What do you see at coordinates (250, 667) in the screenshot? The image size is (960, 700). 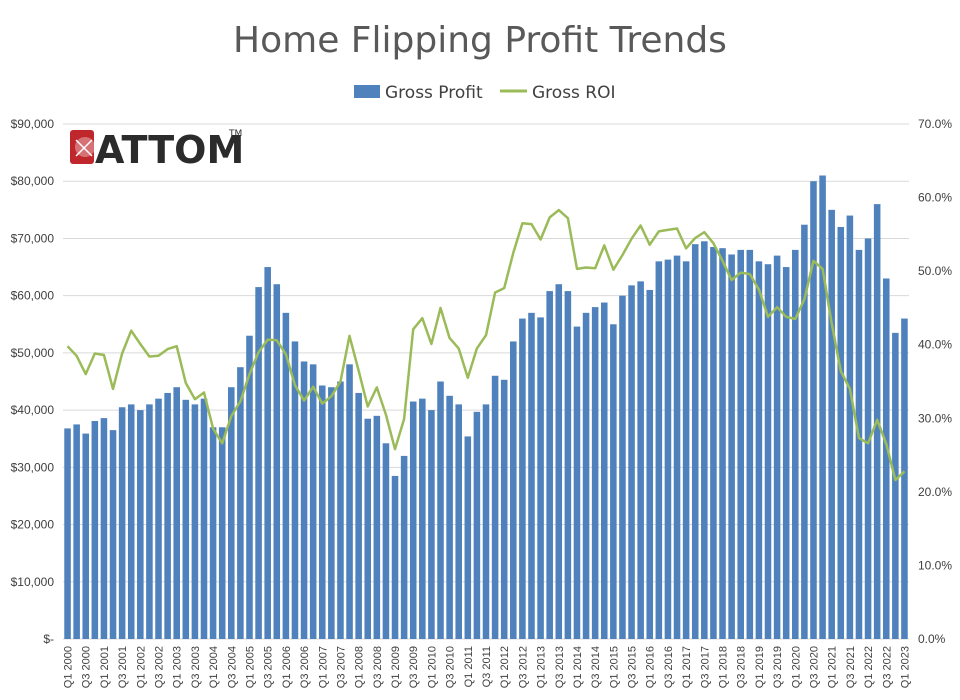 I see `x-tick-label: Q1 2005` at bounding box center [250, 667].